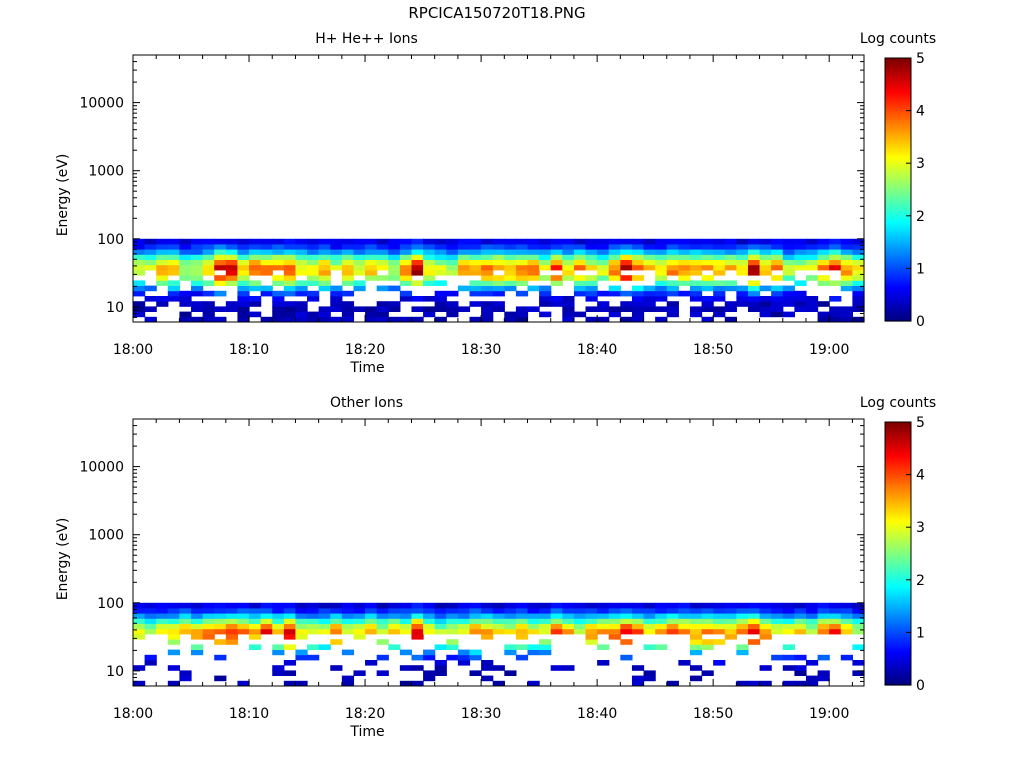 The image size is (1024, 768). Describe the element at coordinates (597, 714) in the screenshot. I see `x-tick-label: 18:40` at that location.